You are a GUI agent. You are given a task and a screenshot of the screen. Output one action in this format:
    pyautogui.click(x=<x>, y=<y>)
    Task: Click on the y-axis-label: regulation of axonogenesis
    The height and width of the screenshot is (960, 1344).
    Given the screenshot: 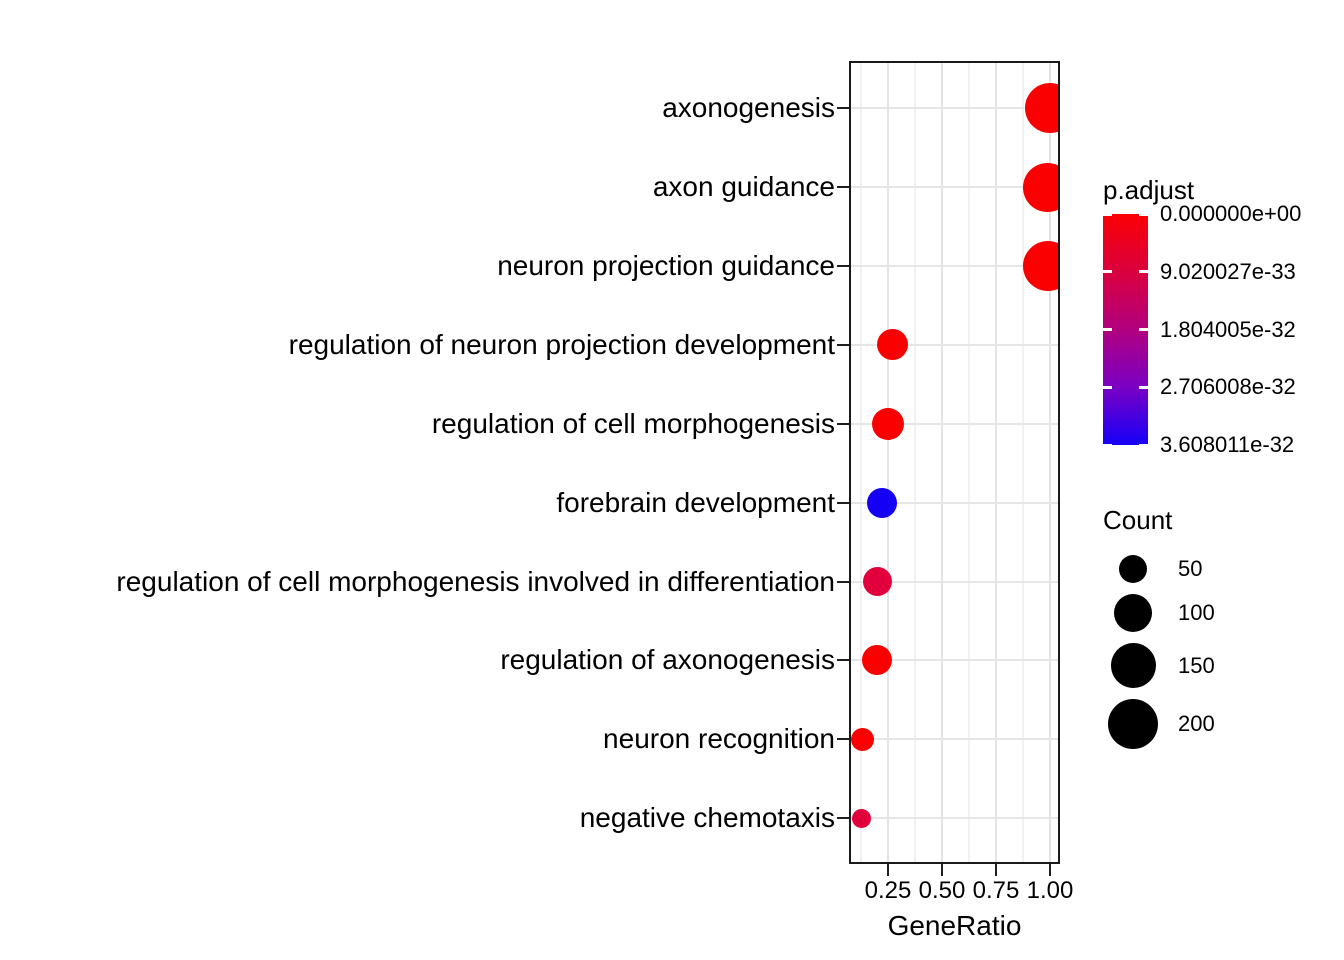 What is the action you would take?
    pyautogui.click(x=667, y=660)
    